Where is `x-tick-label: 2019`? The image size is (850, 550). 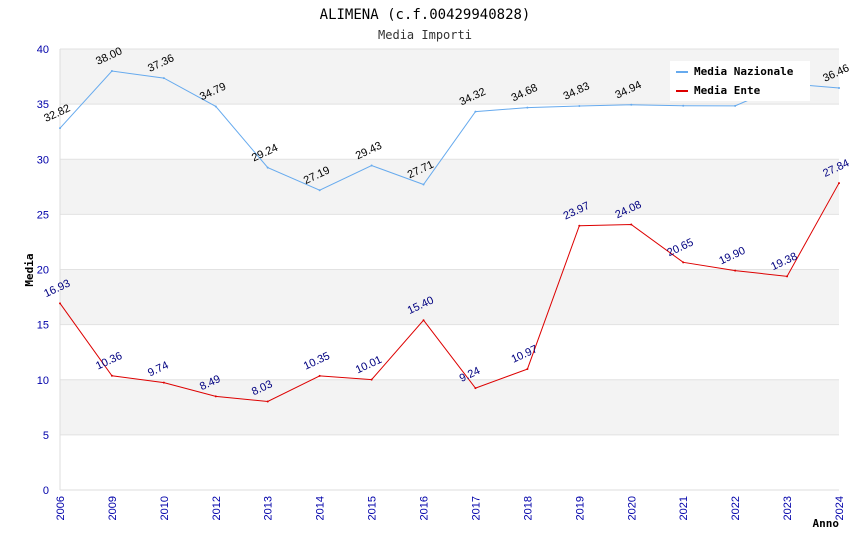
x-tick-label: 2019 is located at coordinates (580, 508).